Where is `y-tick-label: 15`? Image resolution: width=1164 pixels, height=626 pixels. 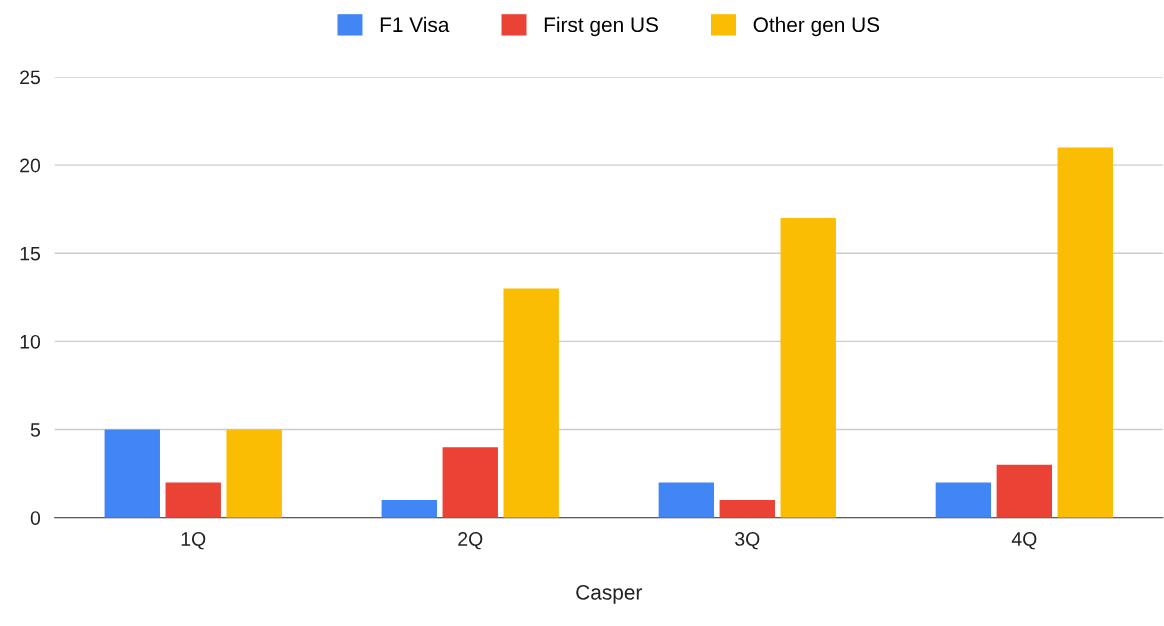 y-tick-label: 15 is located at coordinates (30, 253).